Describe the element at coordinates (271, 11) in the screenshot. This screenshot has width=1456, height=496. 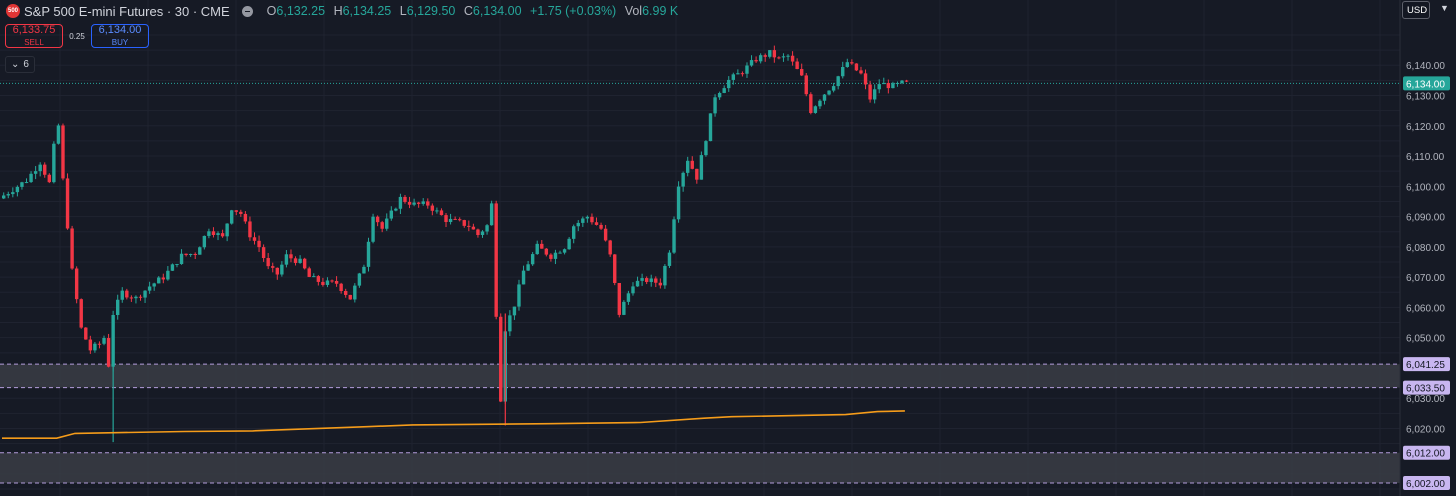
I see `open-label: O` at that location.